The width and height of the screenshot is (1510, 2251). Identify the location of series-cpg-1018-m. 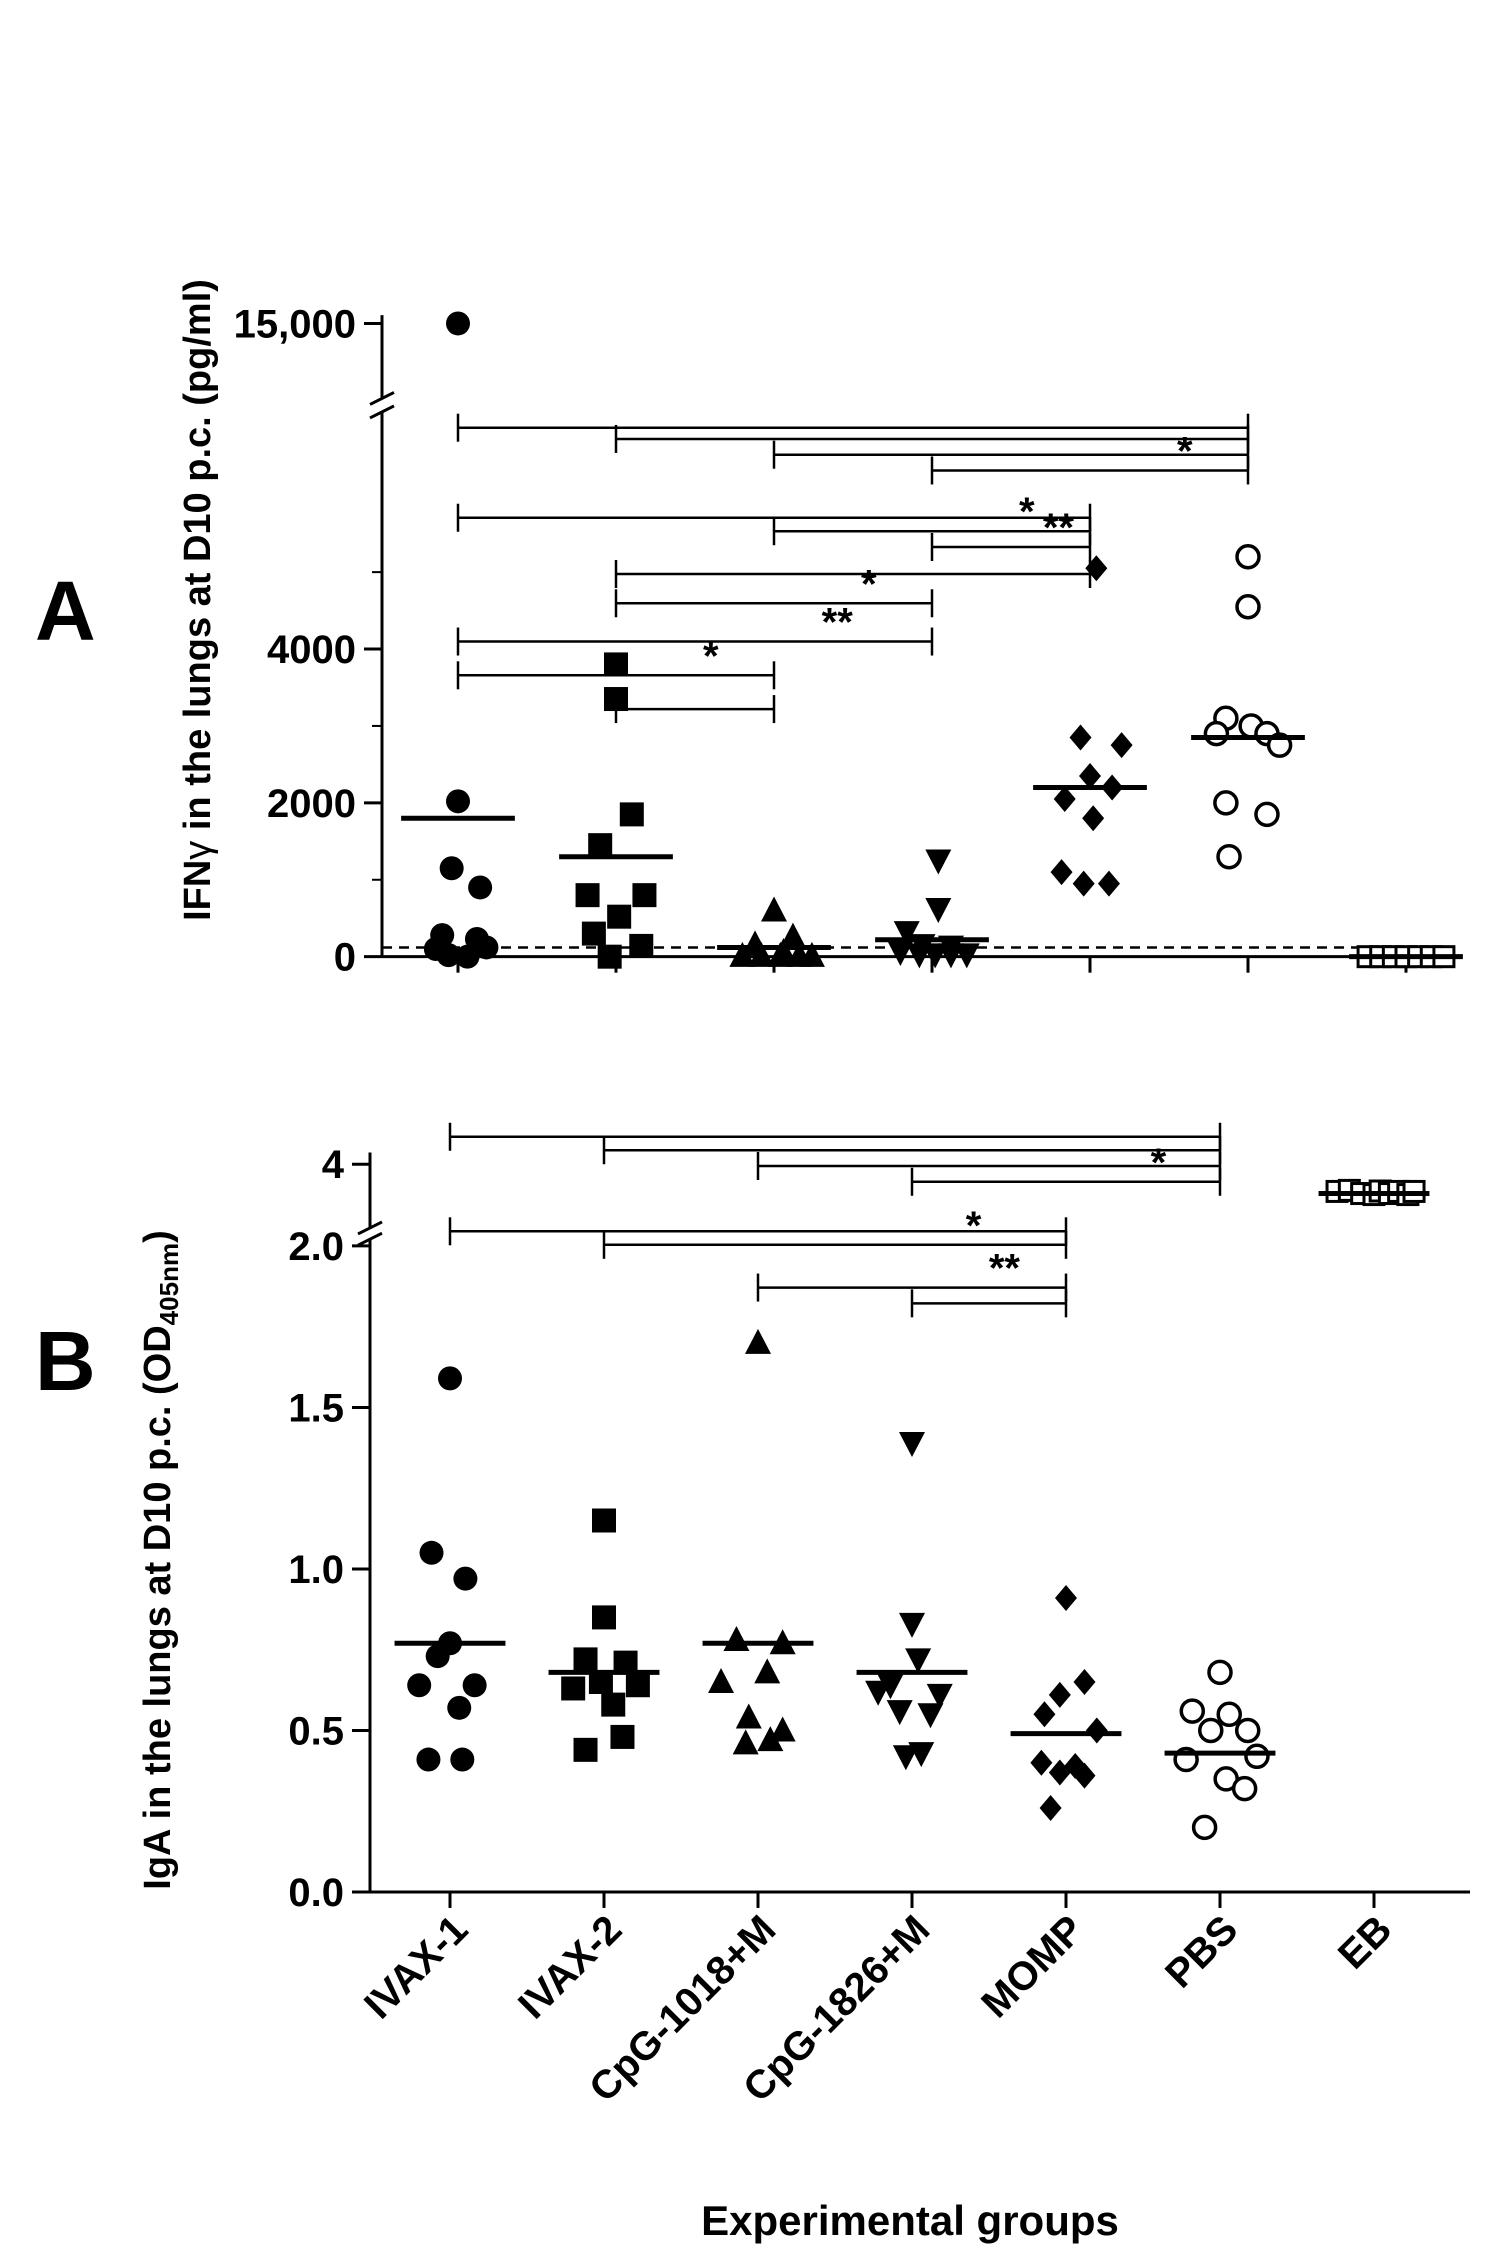
(758, 1541).